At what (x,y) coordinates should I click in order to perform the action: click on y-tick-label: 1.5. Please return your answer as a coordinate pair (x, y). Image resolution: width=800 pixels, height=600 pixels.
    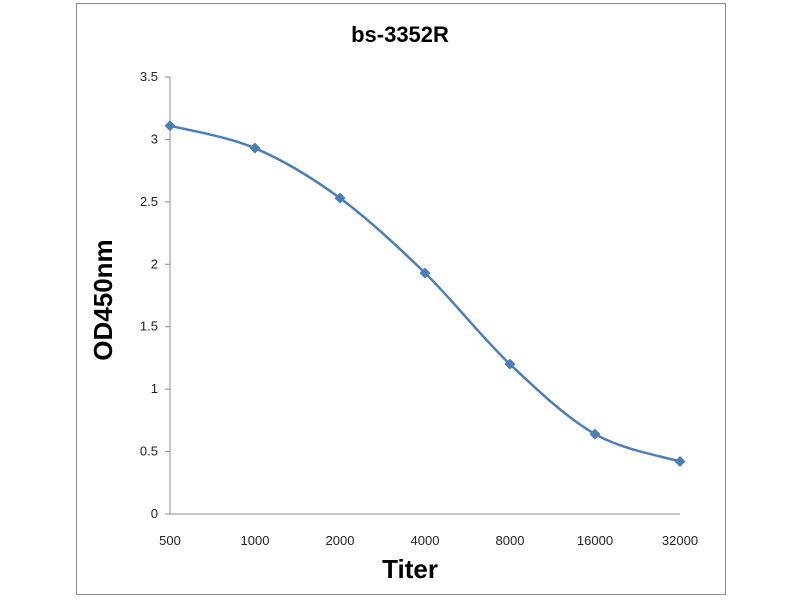
    Looking at the image, I should click on (149, 326).